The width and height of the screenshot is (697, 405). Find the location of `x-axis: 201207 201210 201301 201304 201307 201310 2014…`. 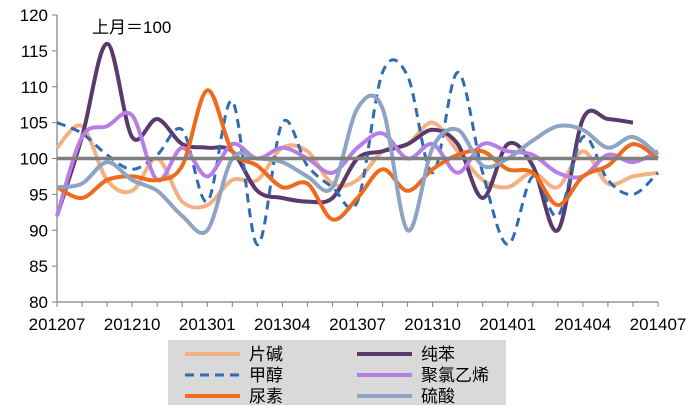

x-axis: 201207 201210 201301 201304 201307 201310 2014… is located at coordinates (358, 317).